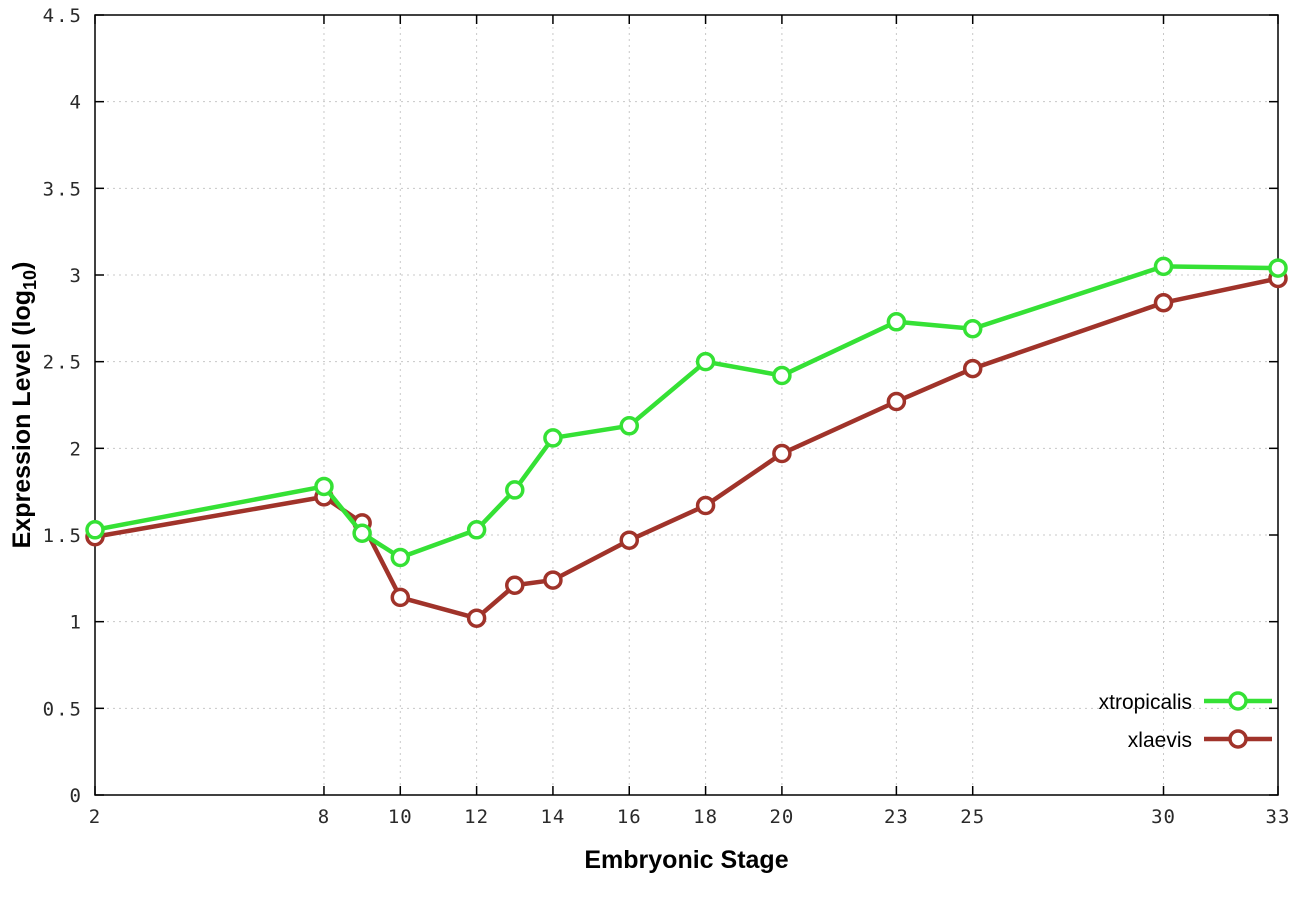  Describe the element at coordinates (686, 860) in the screenshot. I see `x-axis-label: Embryonic Stage` at that location.